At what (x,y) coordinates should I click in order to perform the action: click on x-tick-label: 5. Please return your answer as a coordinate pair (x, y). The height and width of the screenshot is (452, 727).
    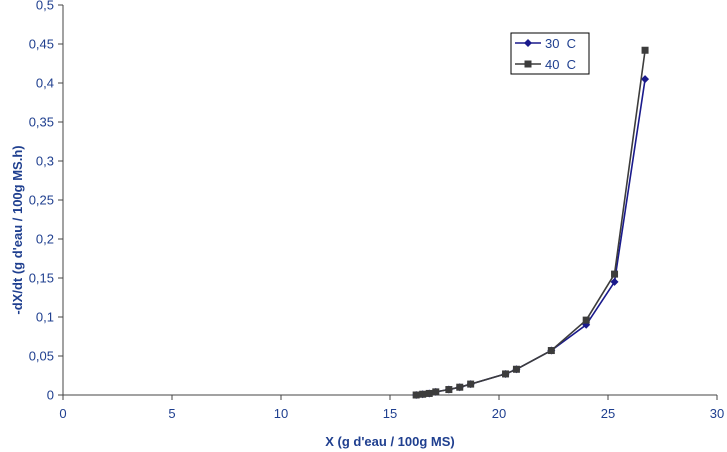
    Looking at the image, I should click on (171, 413).